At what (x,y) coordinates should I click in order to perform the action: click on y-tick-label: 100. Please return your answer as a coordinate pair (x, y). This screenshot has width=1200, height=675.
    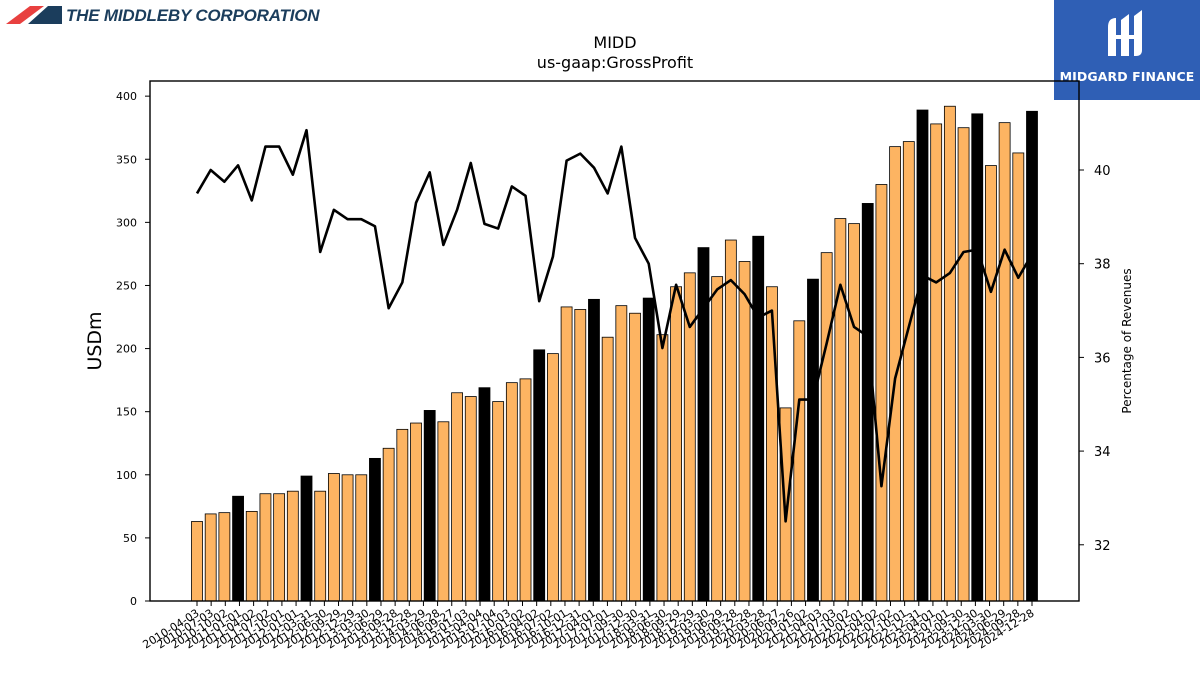
    Looking at the image, I should click on (126, 475).